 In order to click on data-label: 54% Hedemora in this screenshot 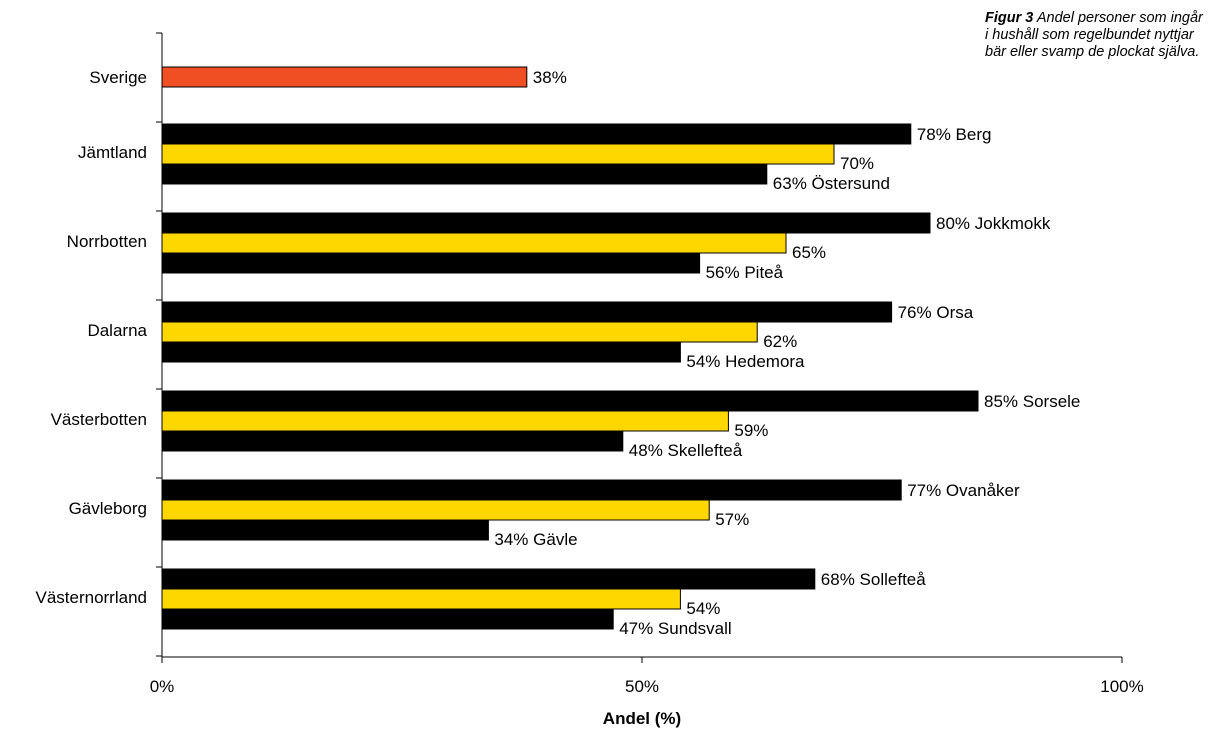, I will do `click(745, 361)`.